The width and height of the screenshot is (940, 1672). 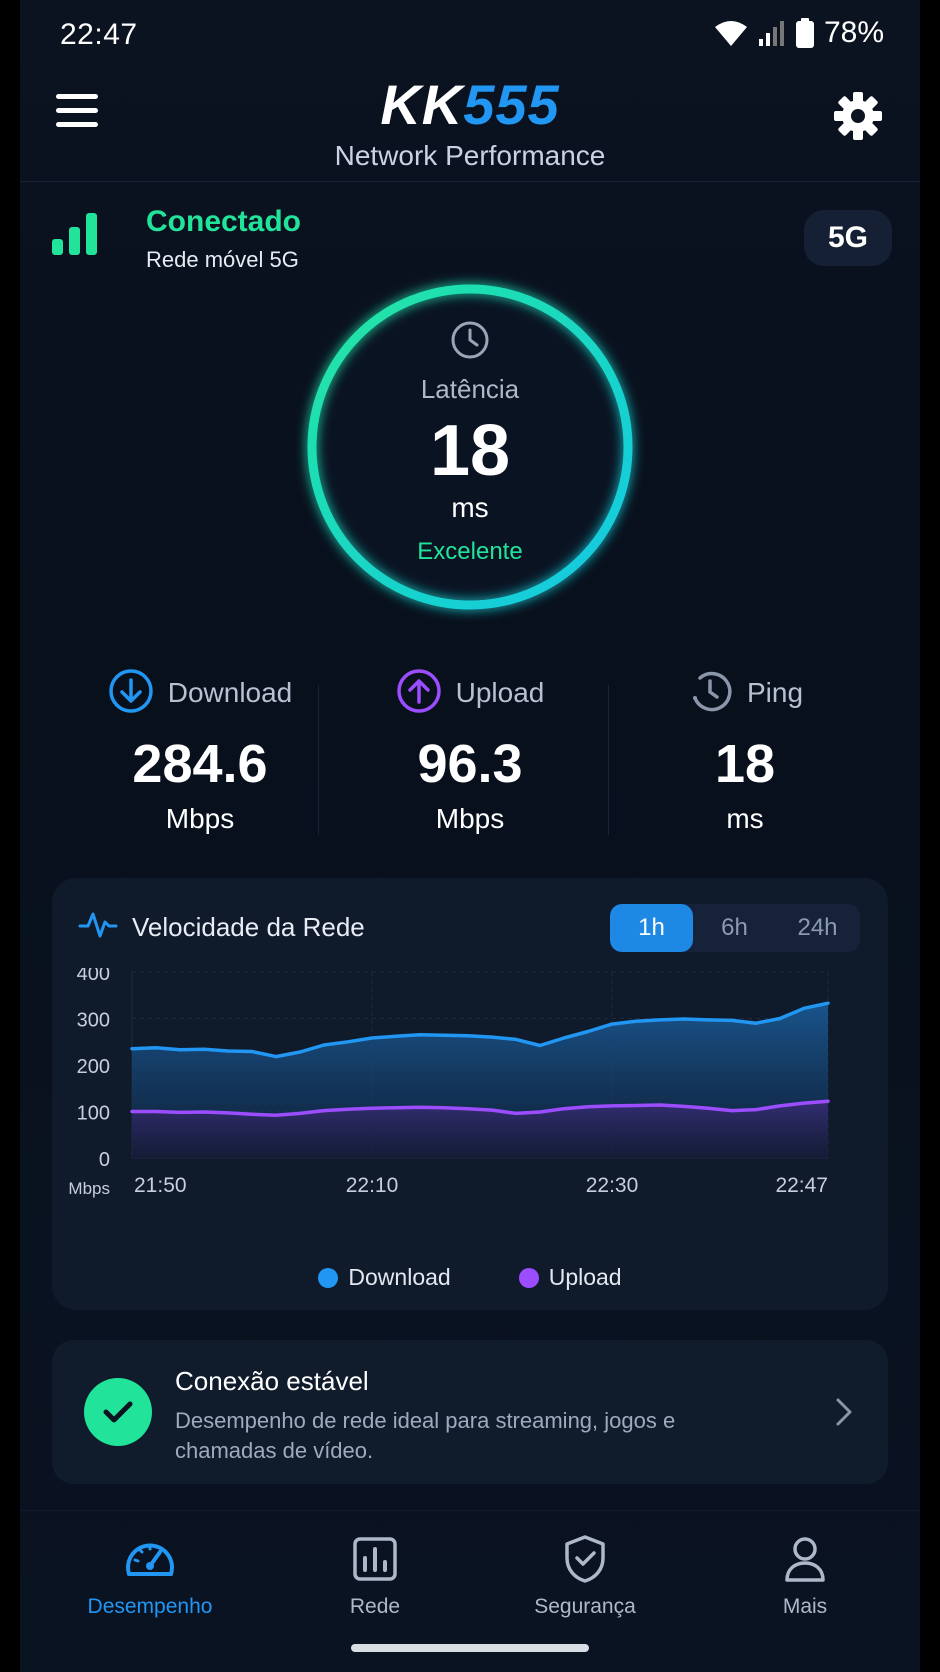 I want to click on check-circle-icon, so click(x=118, y=1412).